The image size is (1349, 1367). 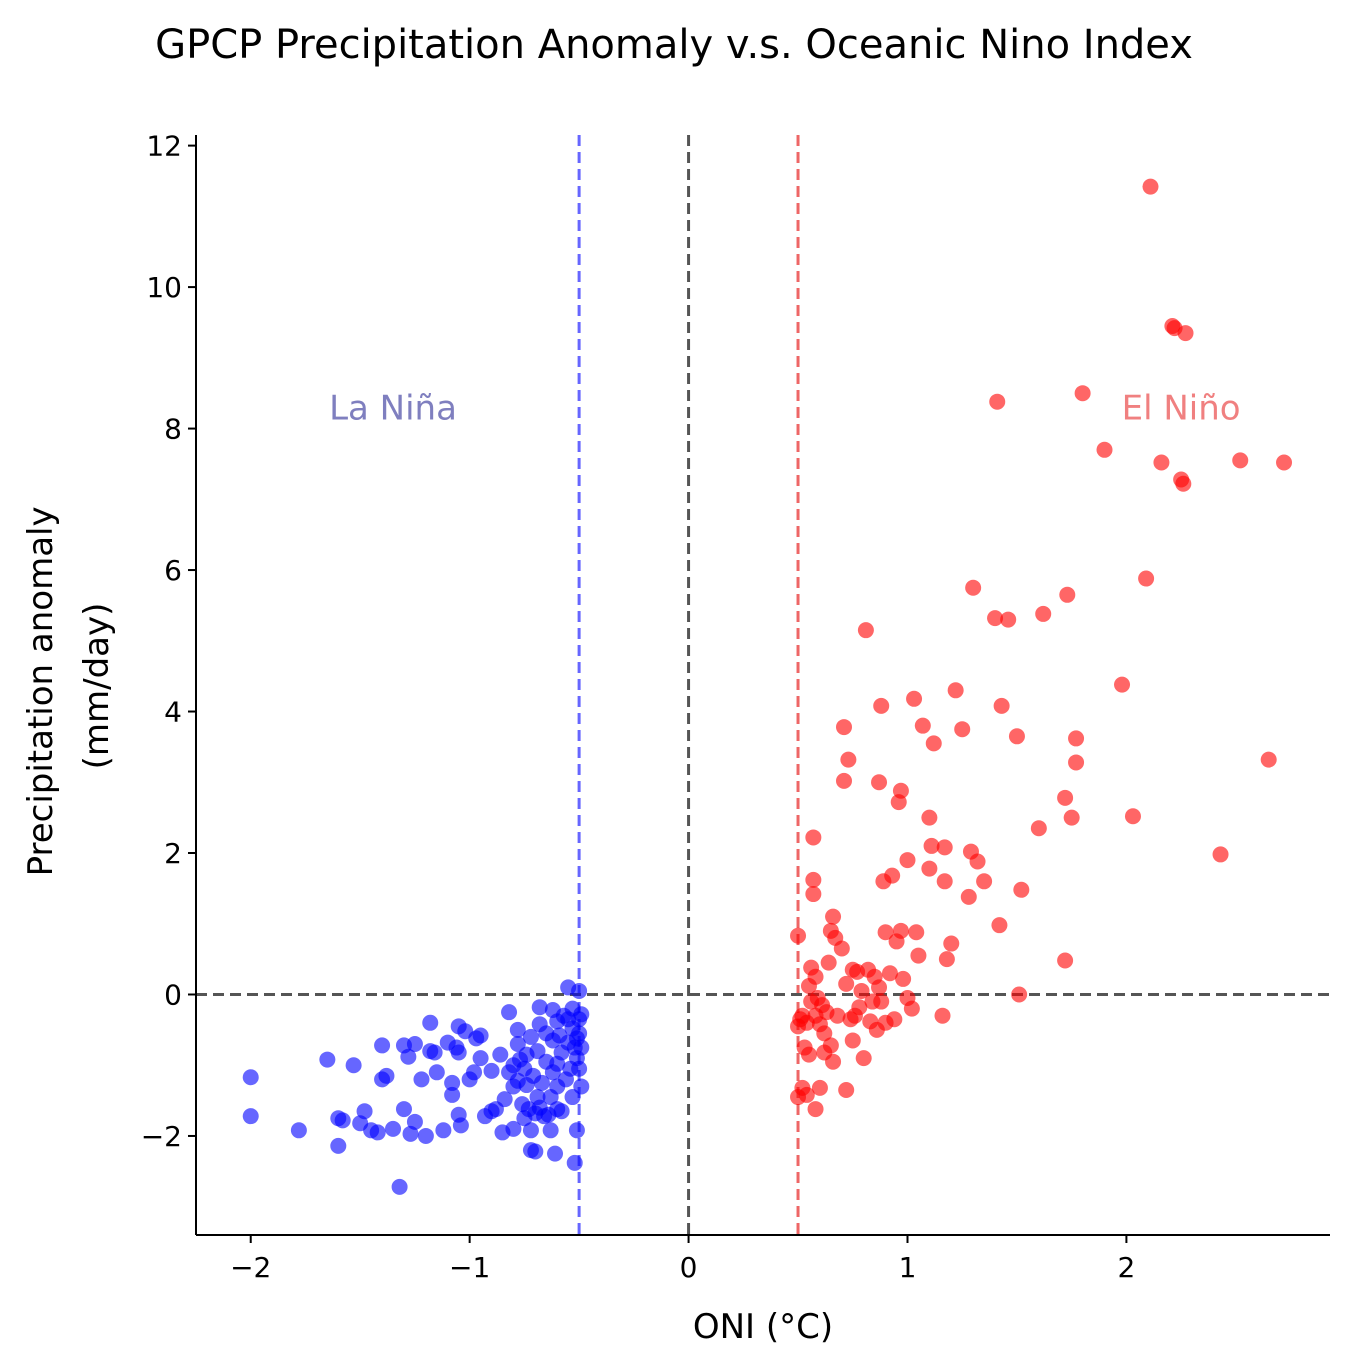 What do you see at coordinates (97, 686) in the screenshot?
I see `y-axis-label-line-2: (mm/day)` at bounding box center [97, 686].